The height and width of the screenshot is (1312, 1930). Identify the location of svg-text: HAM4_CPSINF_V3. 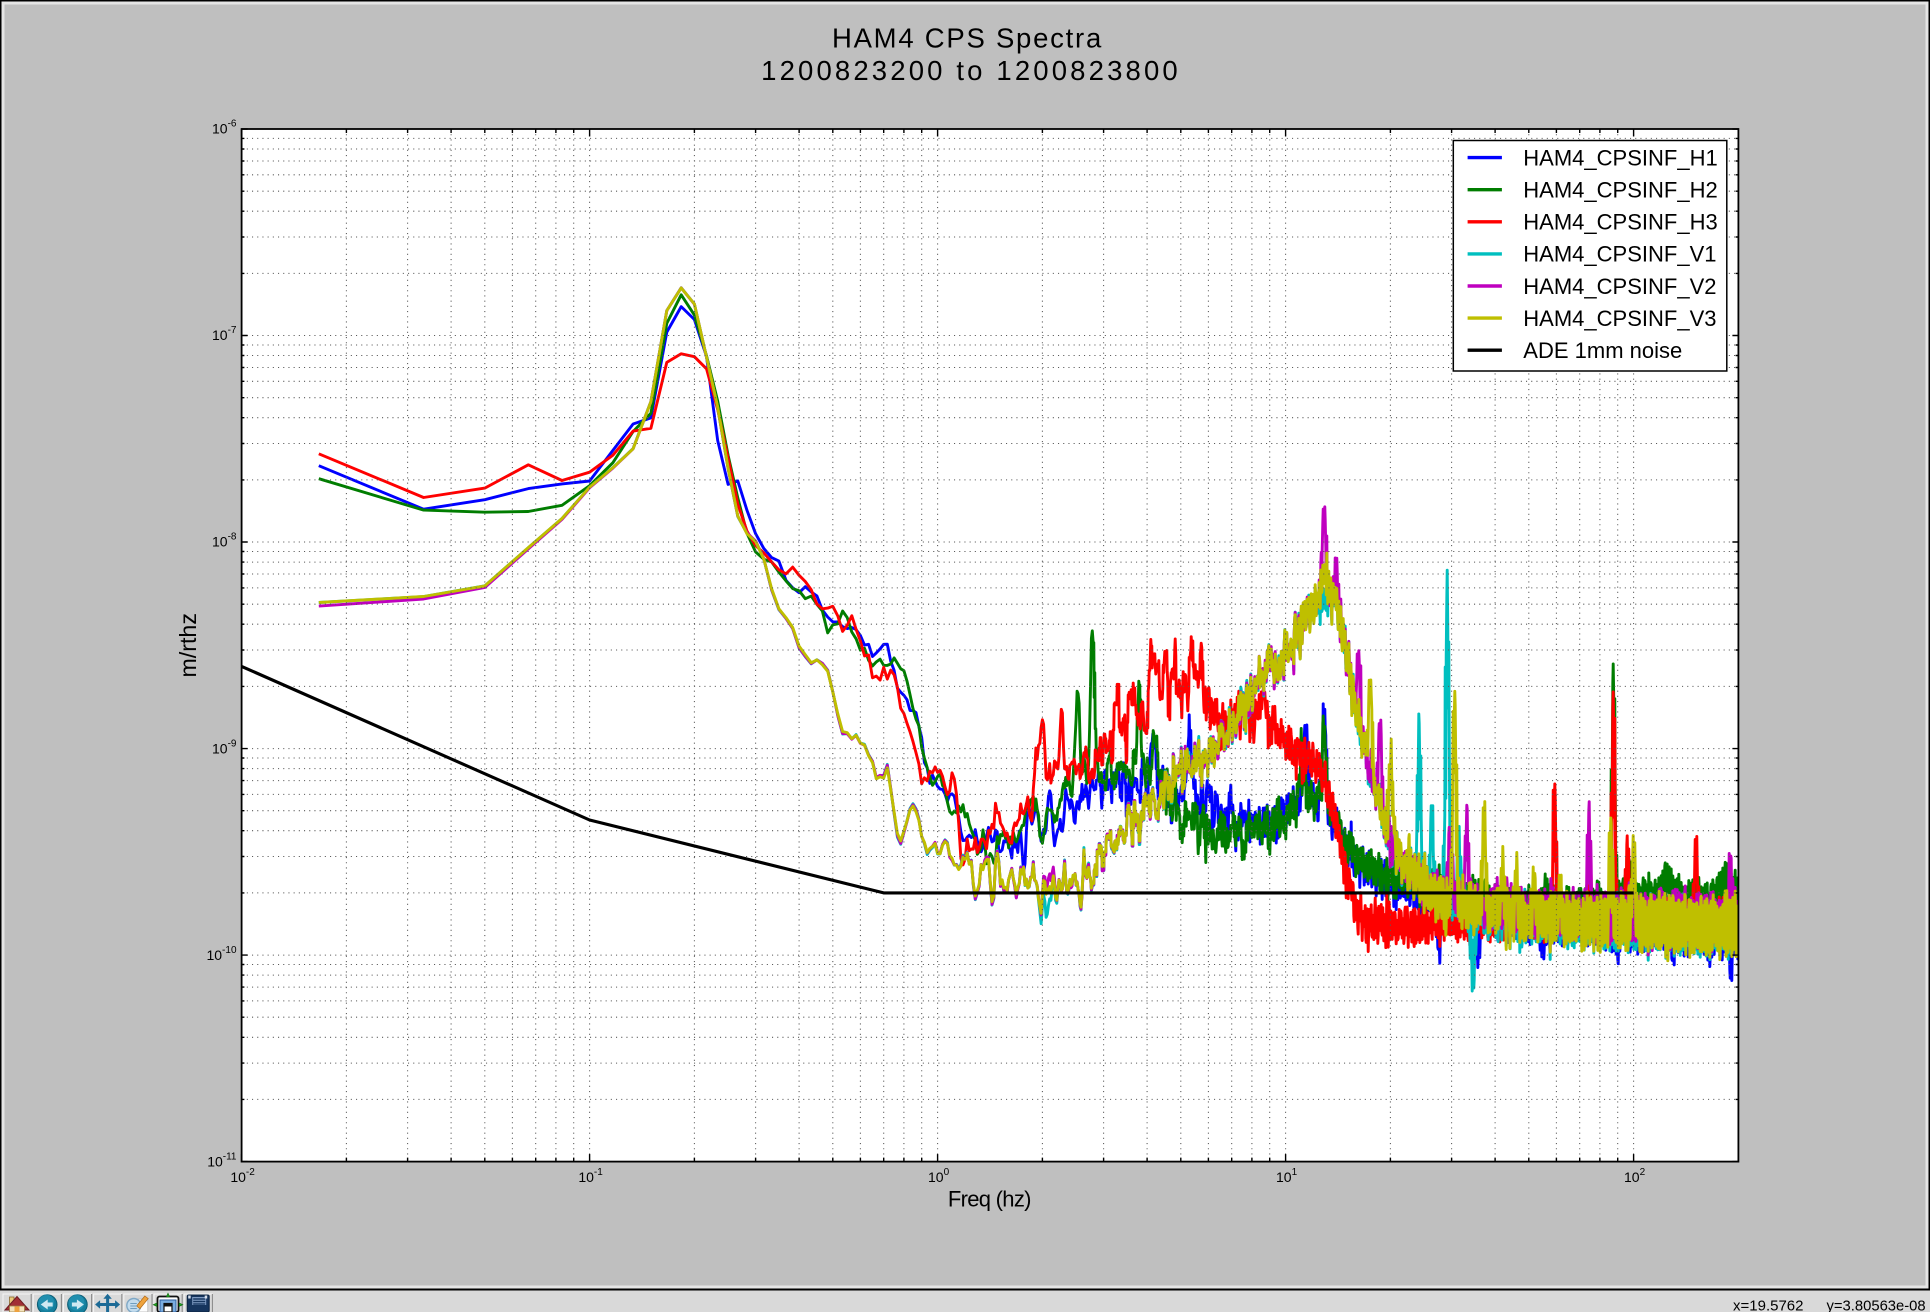
(1619, 318).